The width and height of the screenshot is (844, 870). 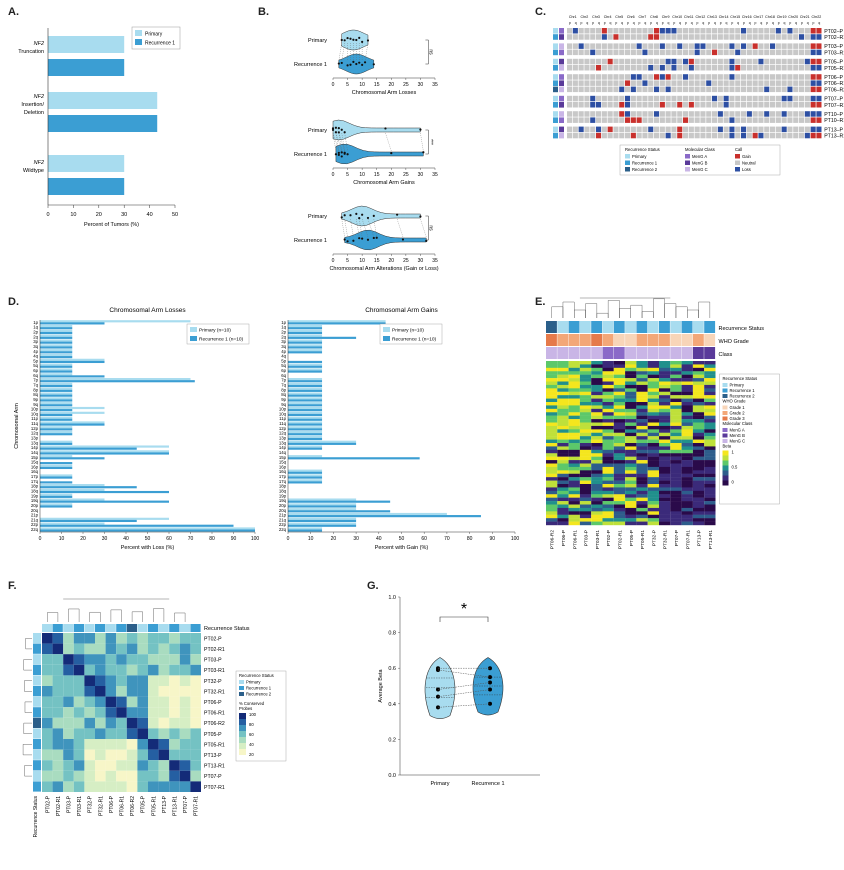 What do you see at coordinates (35, 490) in the screenshot?
I see `arm-label: 18q` at bounding box center [35, 490].